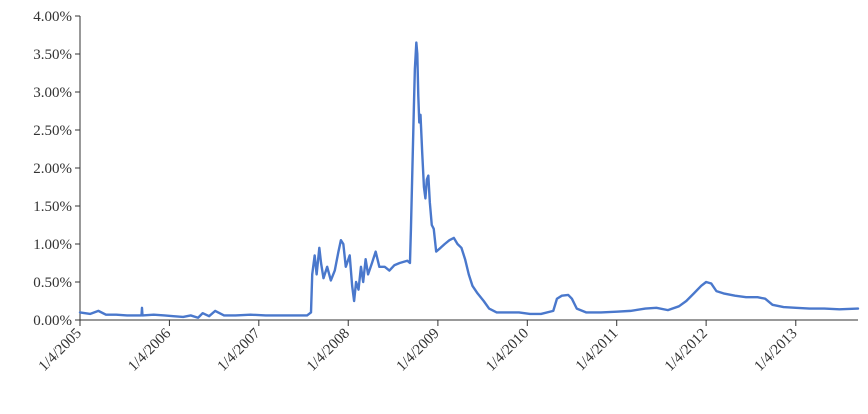  Describe the element at coordinates (52, 245) in the screenshot. I see `y-tick-label: 1.00%` at that location.